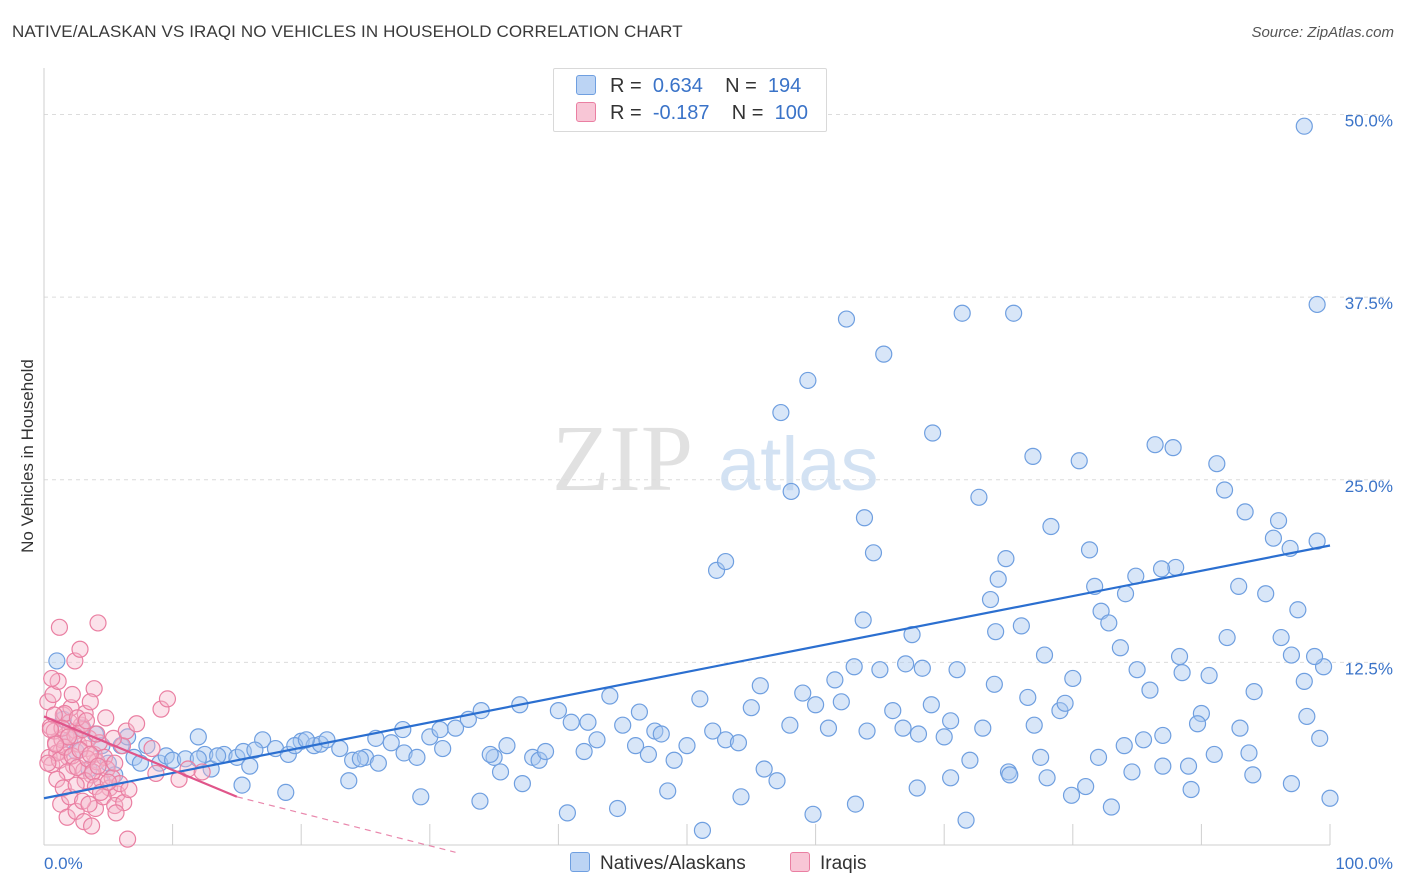 The width and height of the screenshot is (1406, 892). What do you see at coordinates (843, 863) in the screenshot?
I see `bottom-legend-label: Iraqis` at bounding box center [843, 863].